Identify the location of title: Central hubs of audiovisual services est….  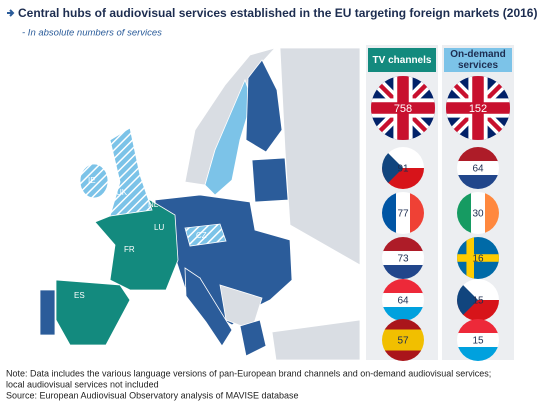
(277, 13).